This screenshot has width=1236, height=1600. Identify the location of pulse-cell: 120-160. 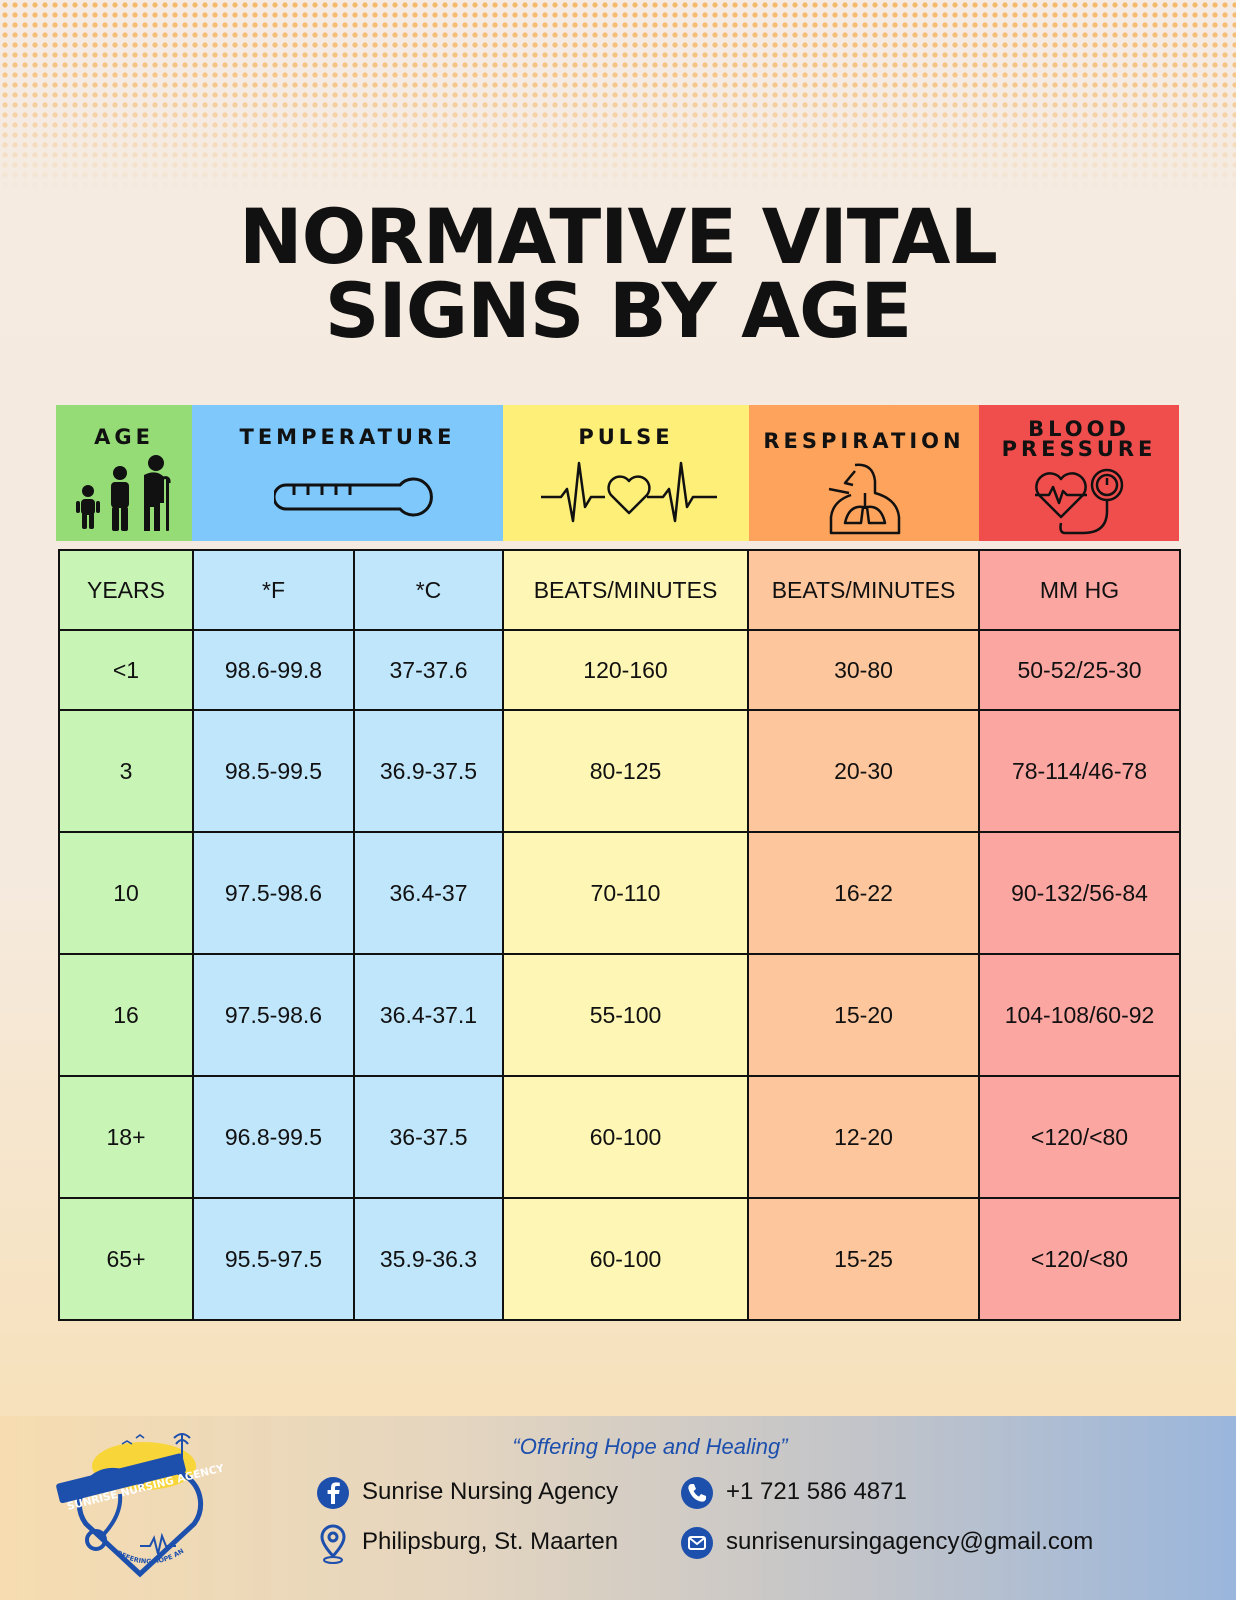
(625, 670).